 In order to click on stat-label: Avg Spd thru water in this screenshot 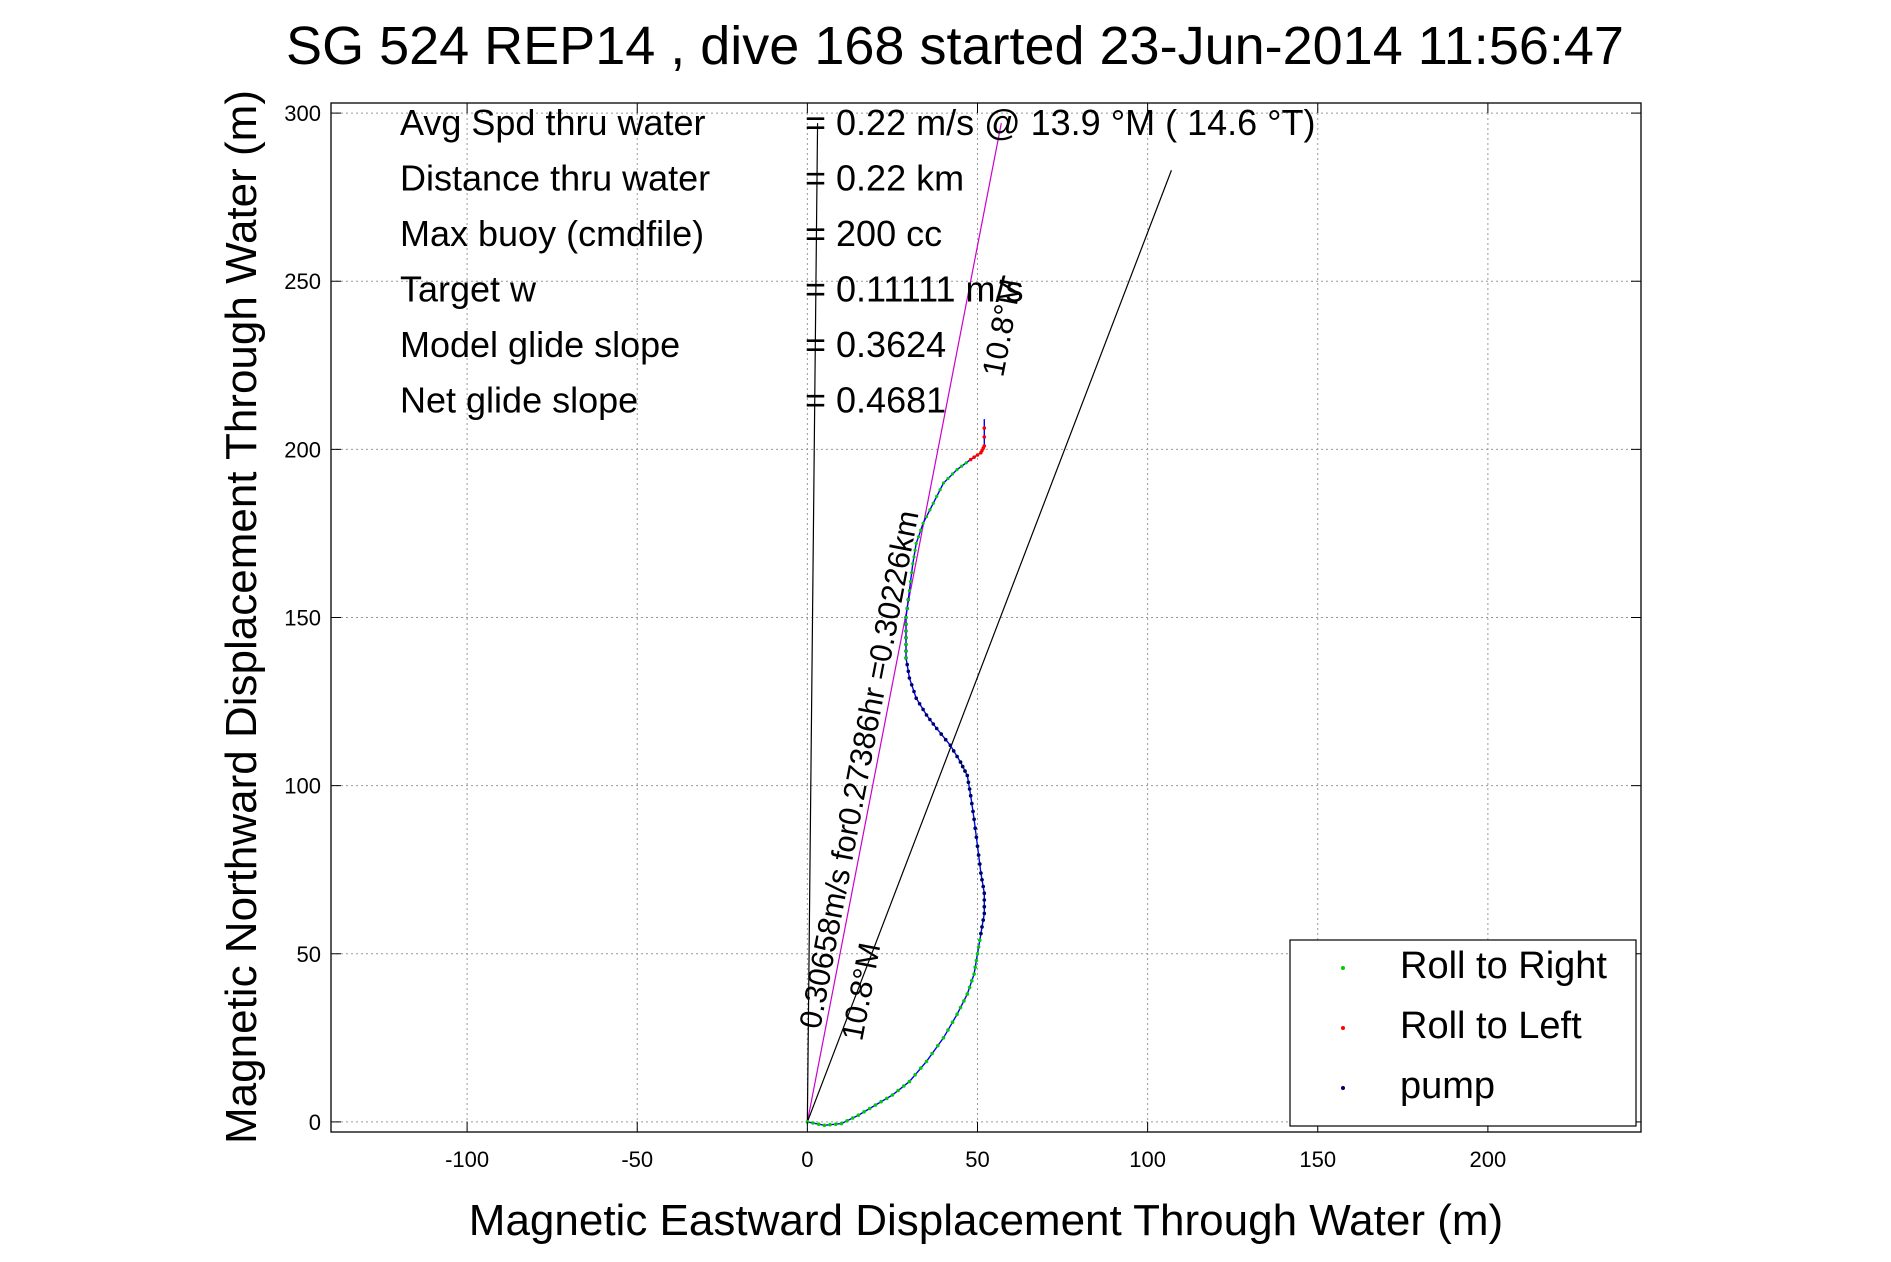, I will do `click(553, 122)`.